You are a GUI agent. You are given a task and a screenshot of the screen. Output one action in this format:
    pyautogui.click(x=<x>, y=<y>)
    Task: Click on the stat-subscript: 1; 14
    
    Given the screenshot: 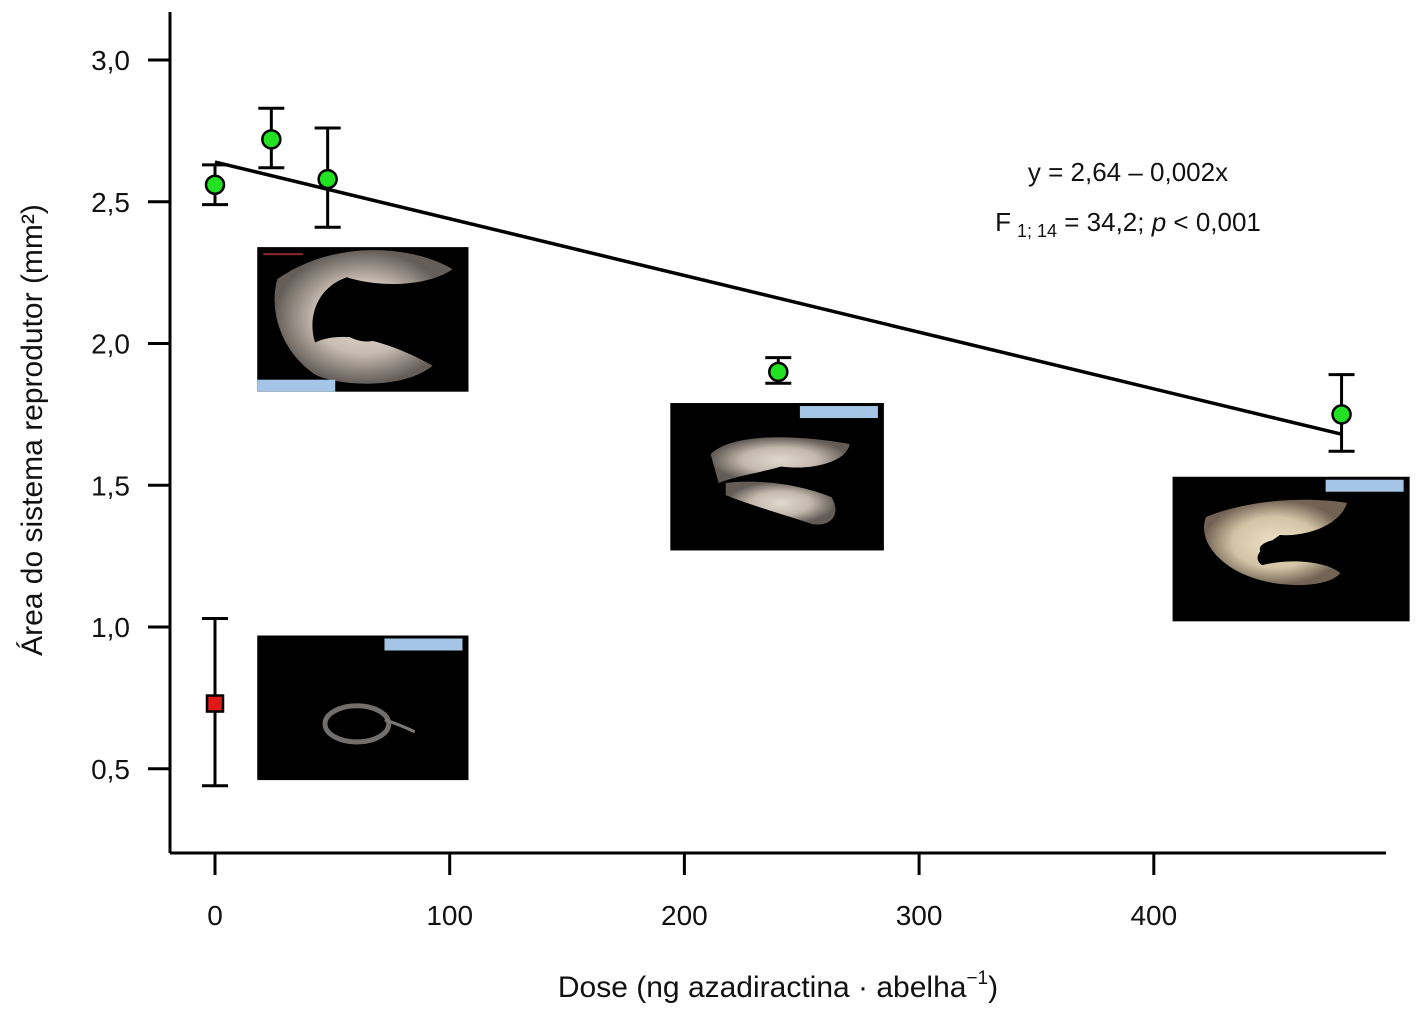 What is the action you would take?
    pyautogui.click(x=1037, y=231)
    